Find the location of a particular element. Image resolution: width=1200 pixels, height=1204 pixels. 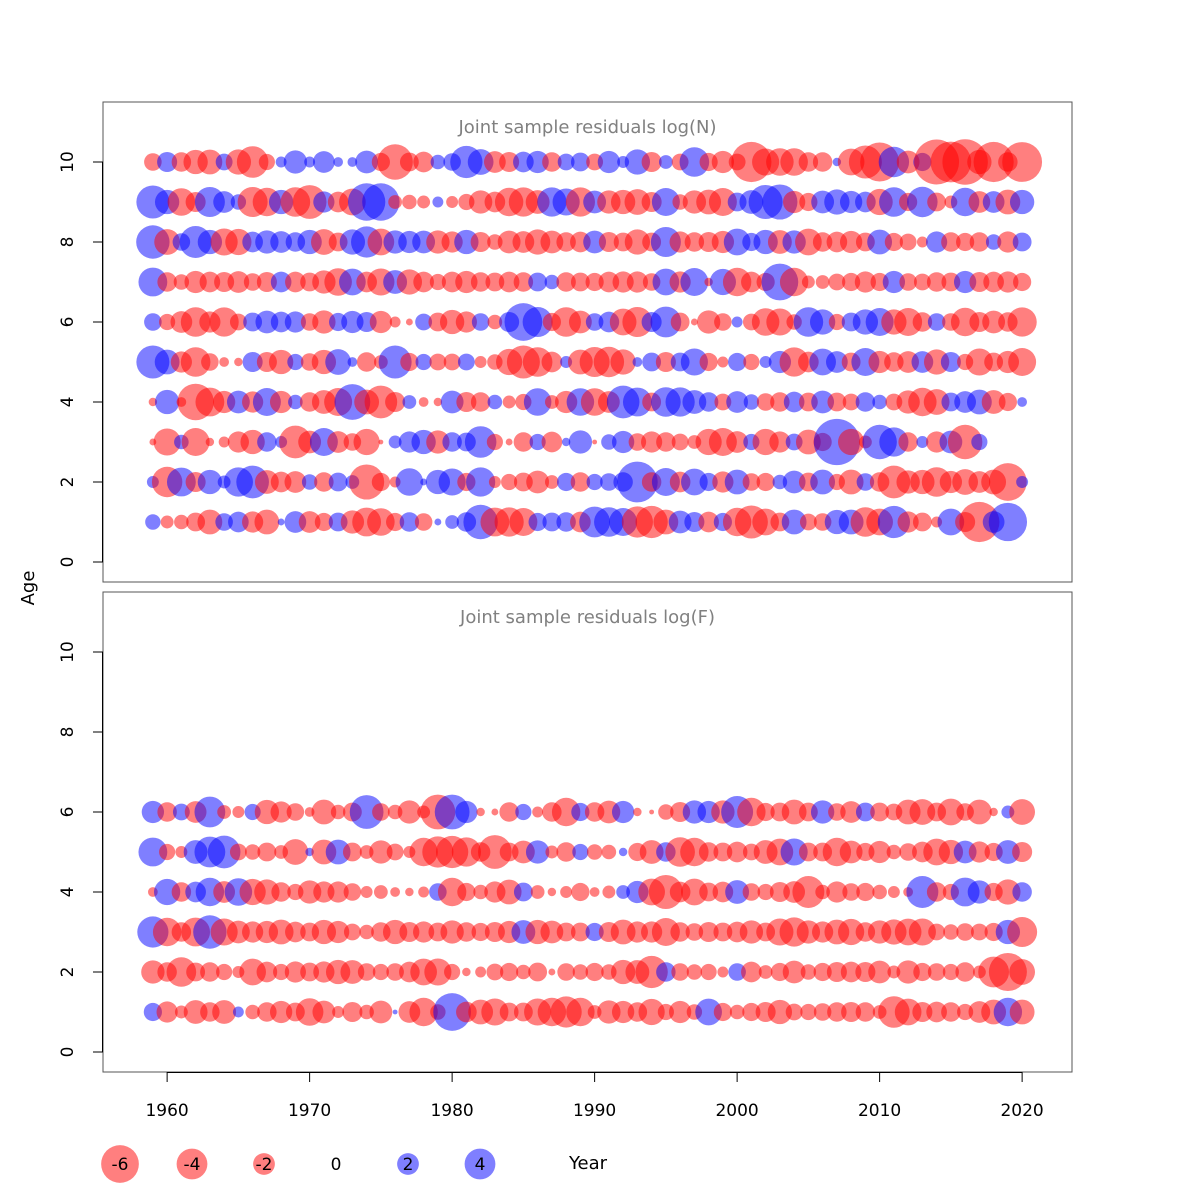

y-tick-label: 10 is located at coordinates (68, 162).